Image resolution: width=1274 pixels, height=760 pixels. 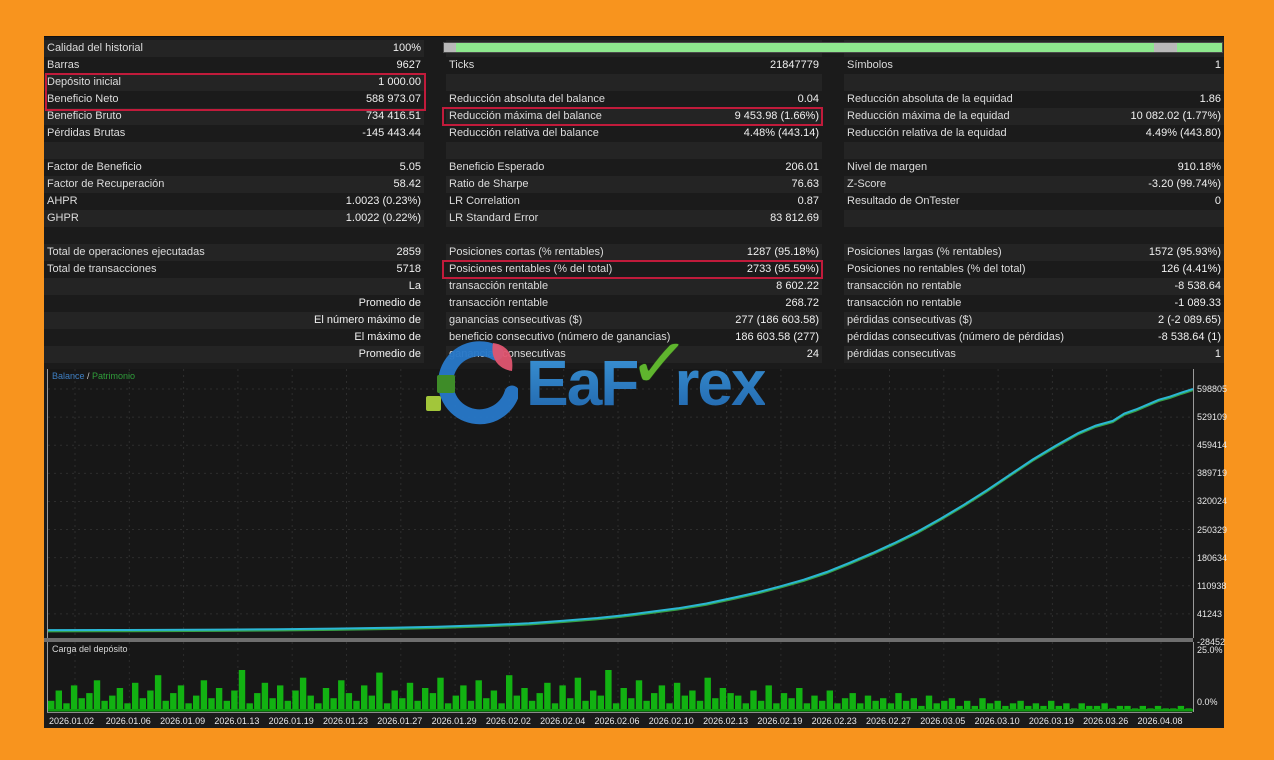 What do you see at coordinates (234, 337) in the screenshot?
I see `stat-row: El máximo de` at bounding box center [234, 337].